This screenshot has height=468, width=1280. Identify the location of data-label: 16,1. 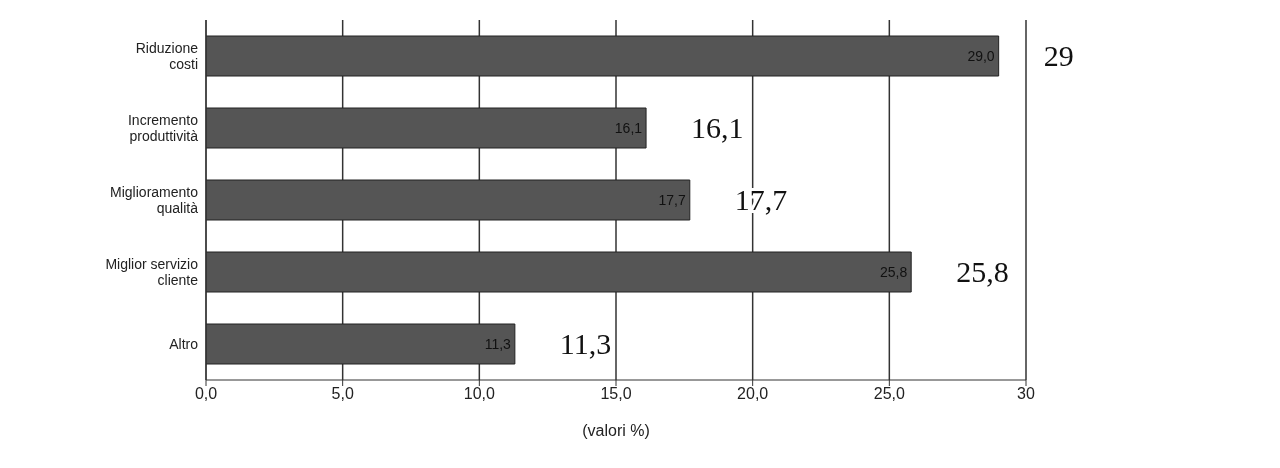
(628, 128).